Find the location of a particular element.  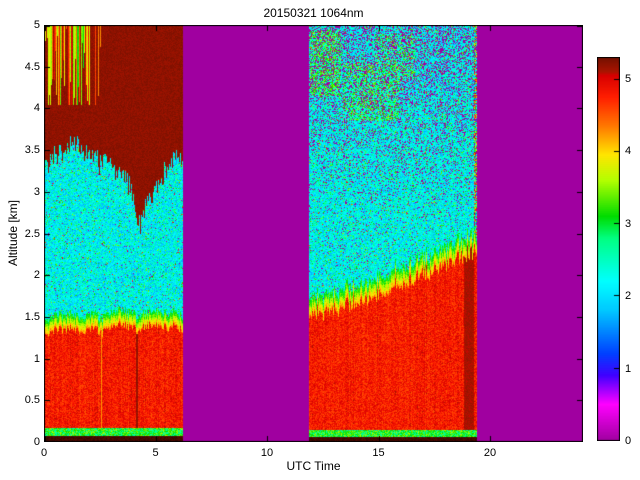

colorbar-tick-label: 3 is located at coordinates (628, 223).